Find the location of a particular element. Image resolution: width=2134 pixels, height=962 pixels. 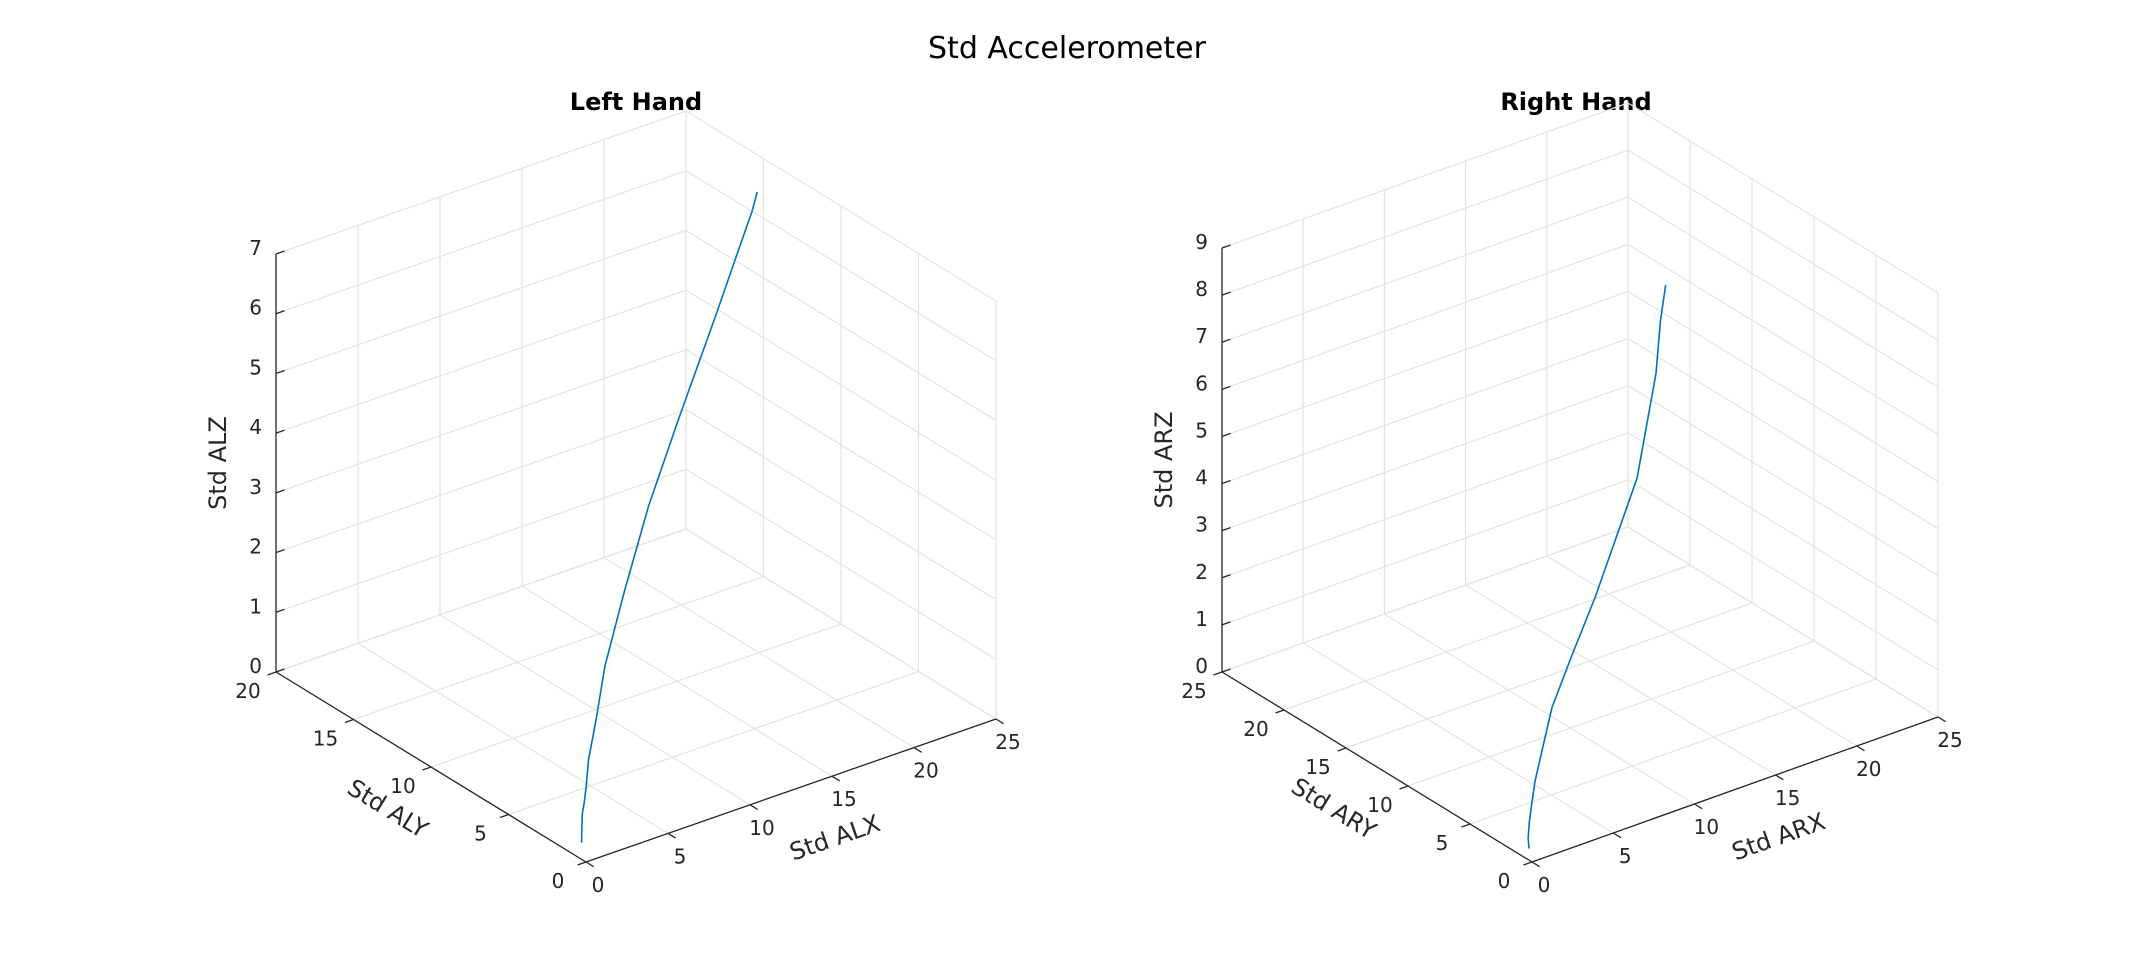

left-x-tick-label: 20 is located at coordinates (925, 771).